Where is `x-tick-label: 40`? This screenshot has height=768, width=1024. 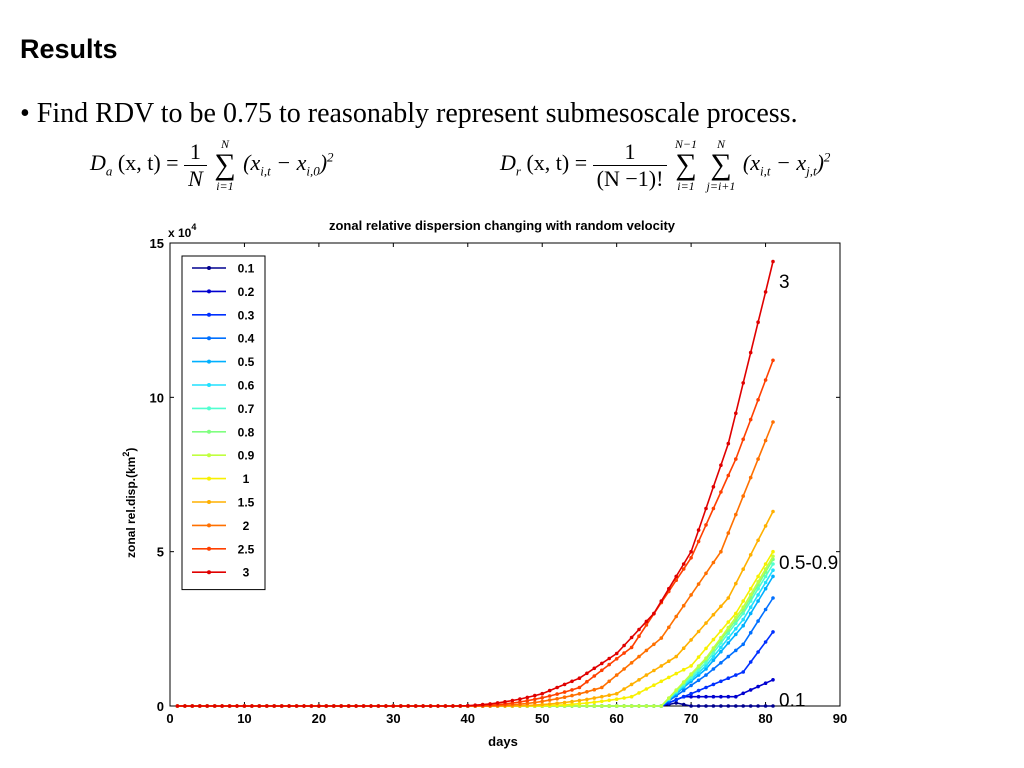 x-tick-label: 40 is located at coordinates (468, 718).